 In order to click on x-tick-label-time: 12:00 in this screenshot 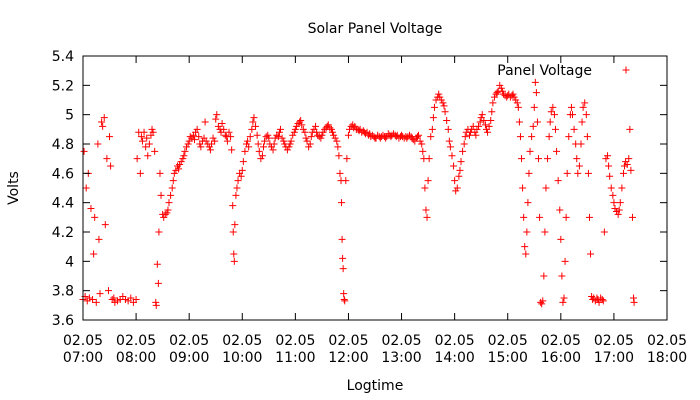, I will do `click(348, 358)`.